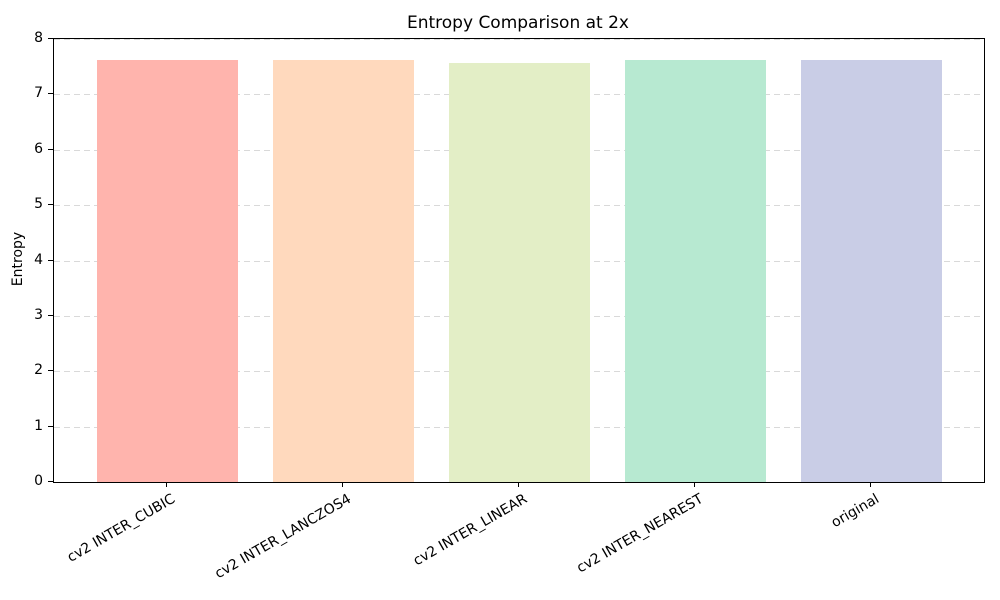 The image size is (1000, 600). I want to click on y-tick-label: 3, so click(38, 314).